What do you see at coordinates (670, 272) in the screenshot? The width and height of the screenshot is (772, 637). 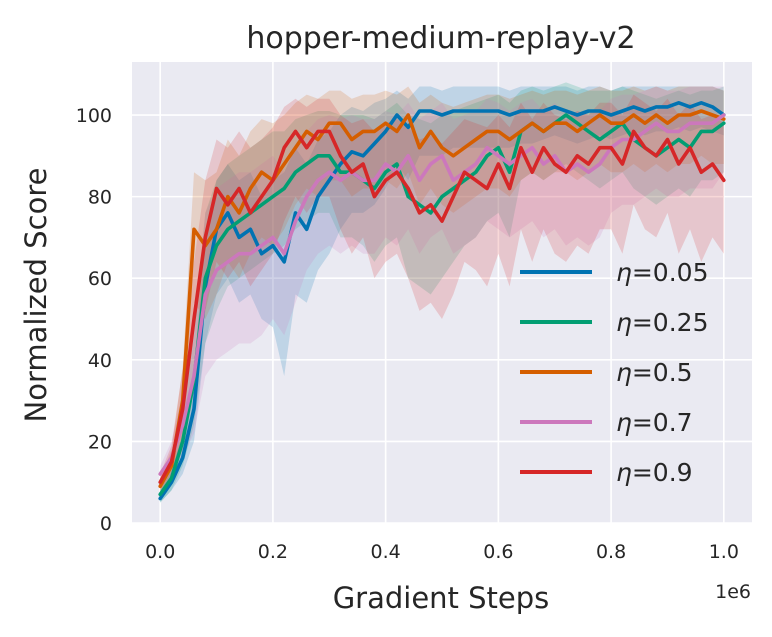 I see `legend-label-value: =0.05` at bounding box center [670, 272].